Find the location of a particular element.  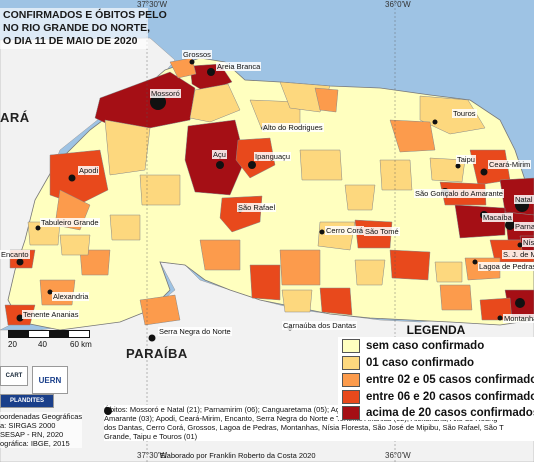

city-label: Alto do Rodrigues is located at coordinates (293, 127).